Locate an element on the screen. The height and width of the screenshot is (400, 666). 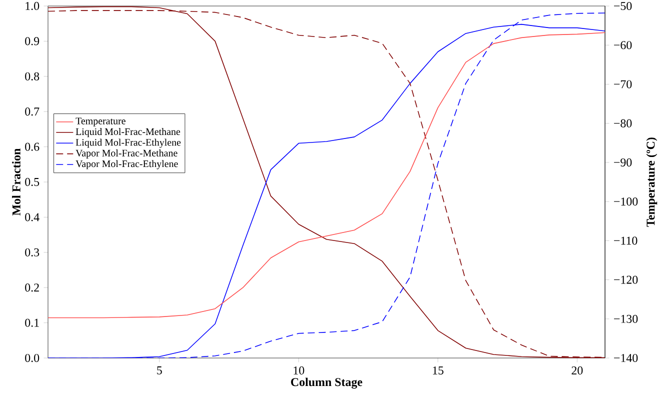
y2-tick-label: −50 is located at coordinates (623, 6).